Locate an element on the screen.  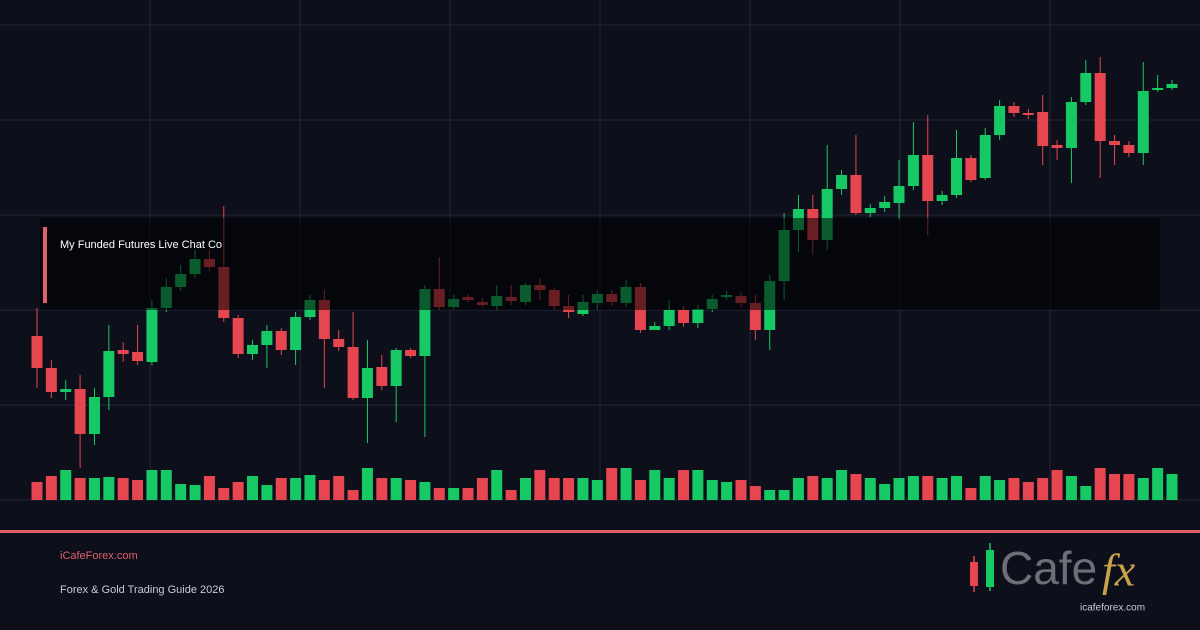
overlay-box is located at coordinates (600, 264).